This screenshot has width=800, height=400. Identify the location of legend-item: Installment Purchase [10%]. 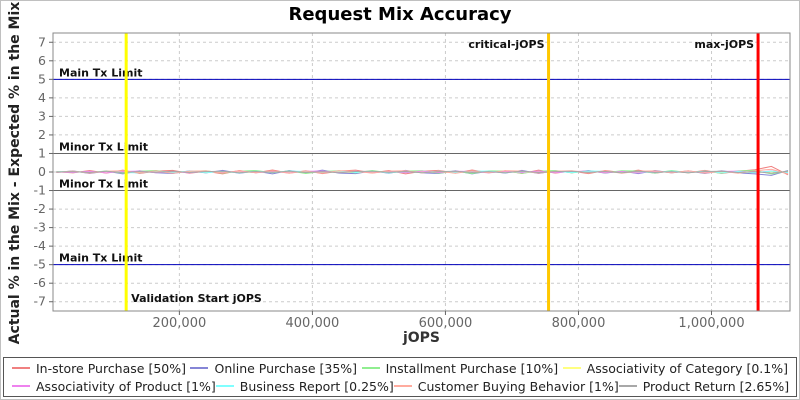
(460, 368).